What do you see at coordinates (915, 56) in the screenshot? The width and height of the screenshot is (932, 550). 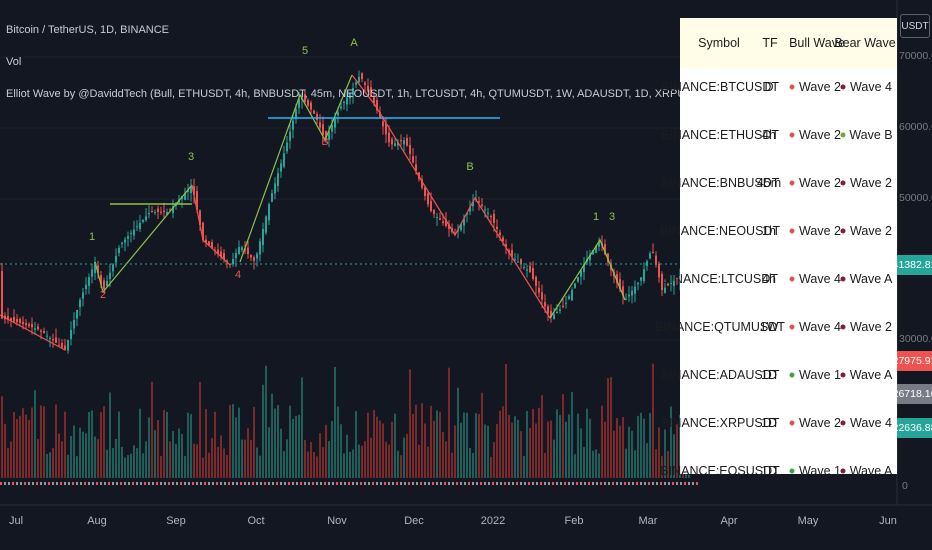 I see `price-tick: 70000.00` at bounding box center [915, 56].